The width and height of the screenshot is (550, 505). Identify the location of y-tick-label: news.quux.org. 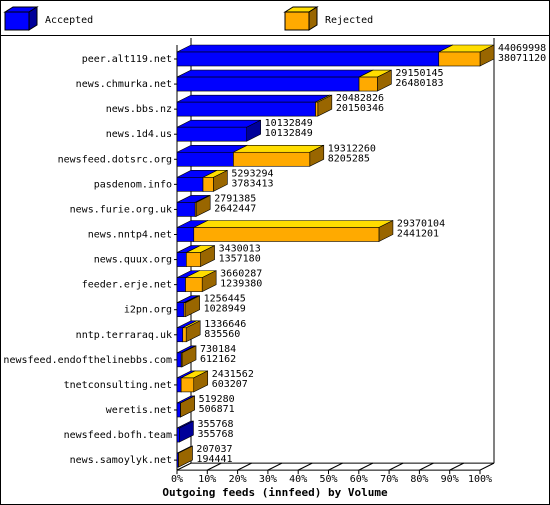
(133, 260).